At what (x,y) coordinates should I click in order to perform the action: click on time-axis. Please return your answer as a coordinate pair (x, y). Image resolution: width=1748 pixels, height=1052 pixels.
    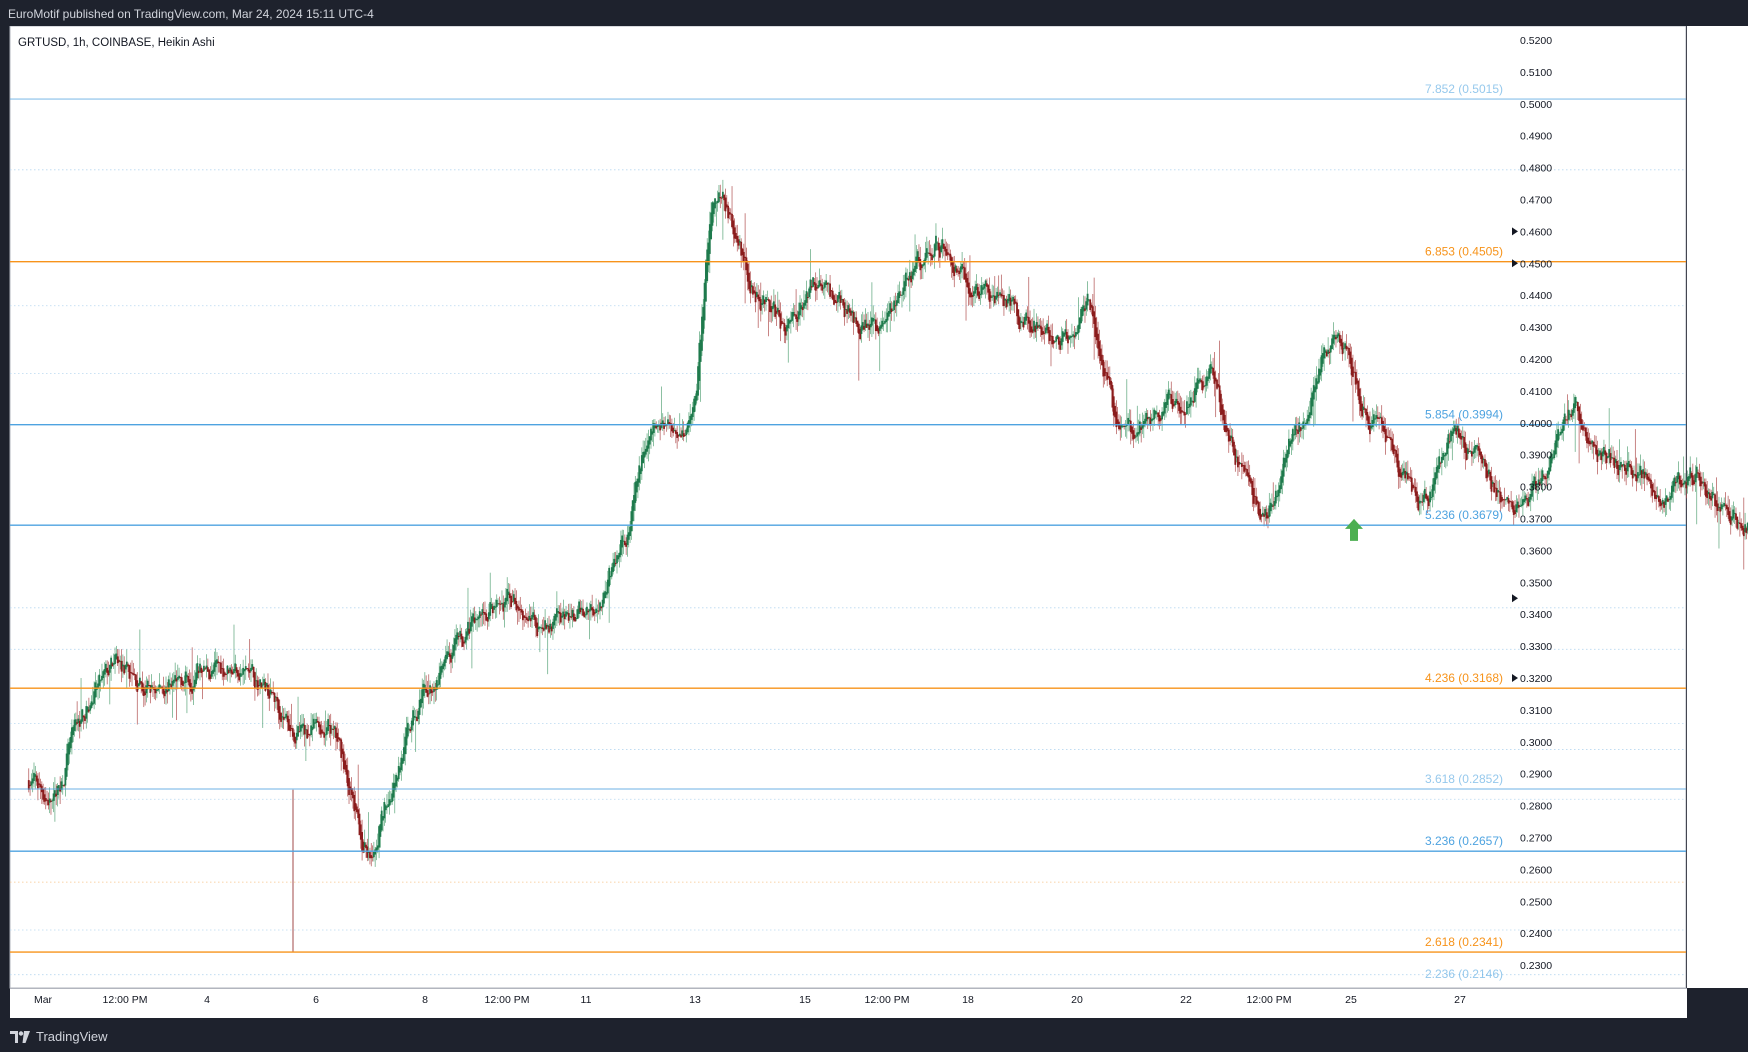
    Looking at the image, I should click on (848, 1003).